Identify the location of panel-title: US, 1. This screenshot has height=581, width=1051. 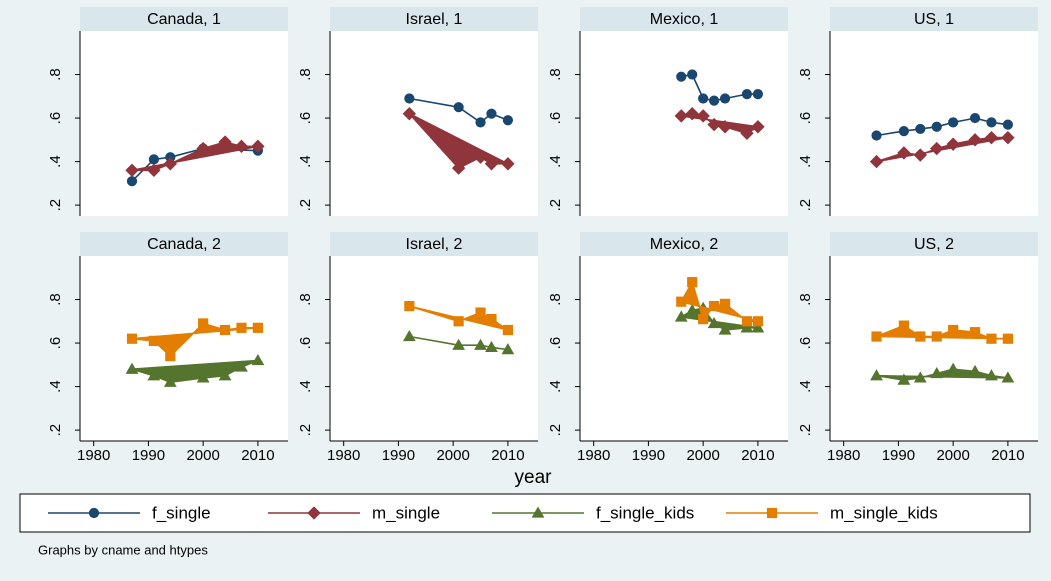
(934, 19).